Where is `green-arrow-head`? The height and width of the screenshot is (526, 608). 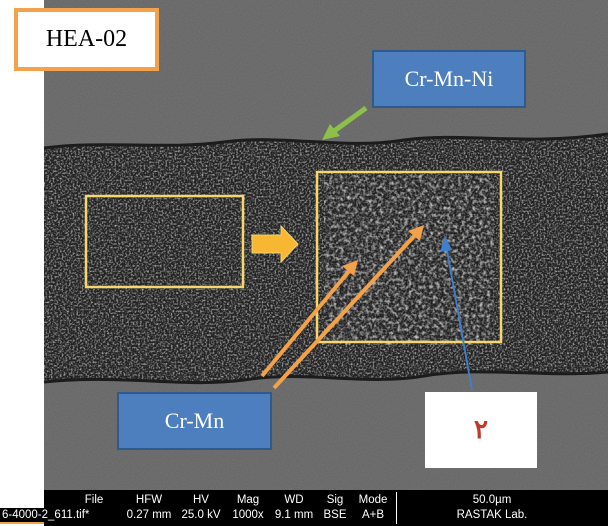
green-arrow-head is located at coordinates (331, 132).